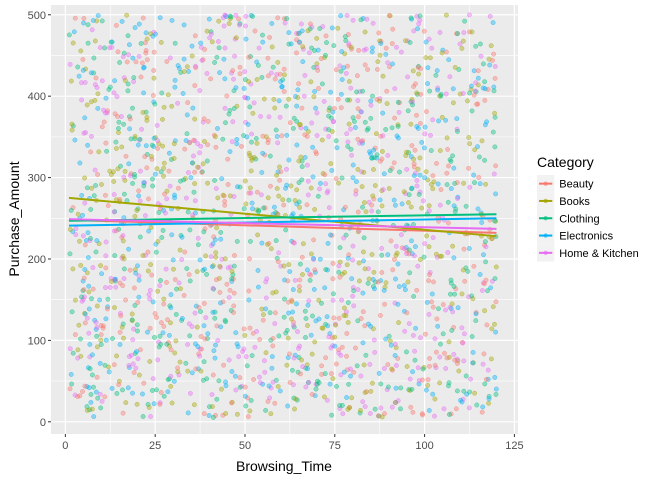 The height and width of the screenshot is (480, 672). Describe the element at coordinates (155, 446) in the screenshot. I see `x-tick-label: 25` at that location.